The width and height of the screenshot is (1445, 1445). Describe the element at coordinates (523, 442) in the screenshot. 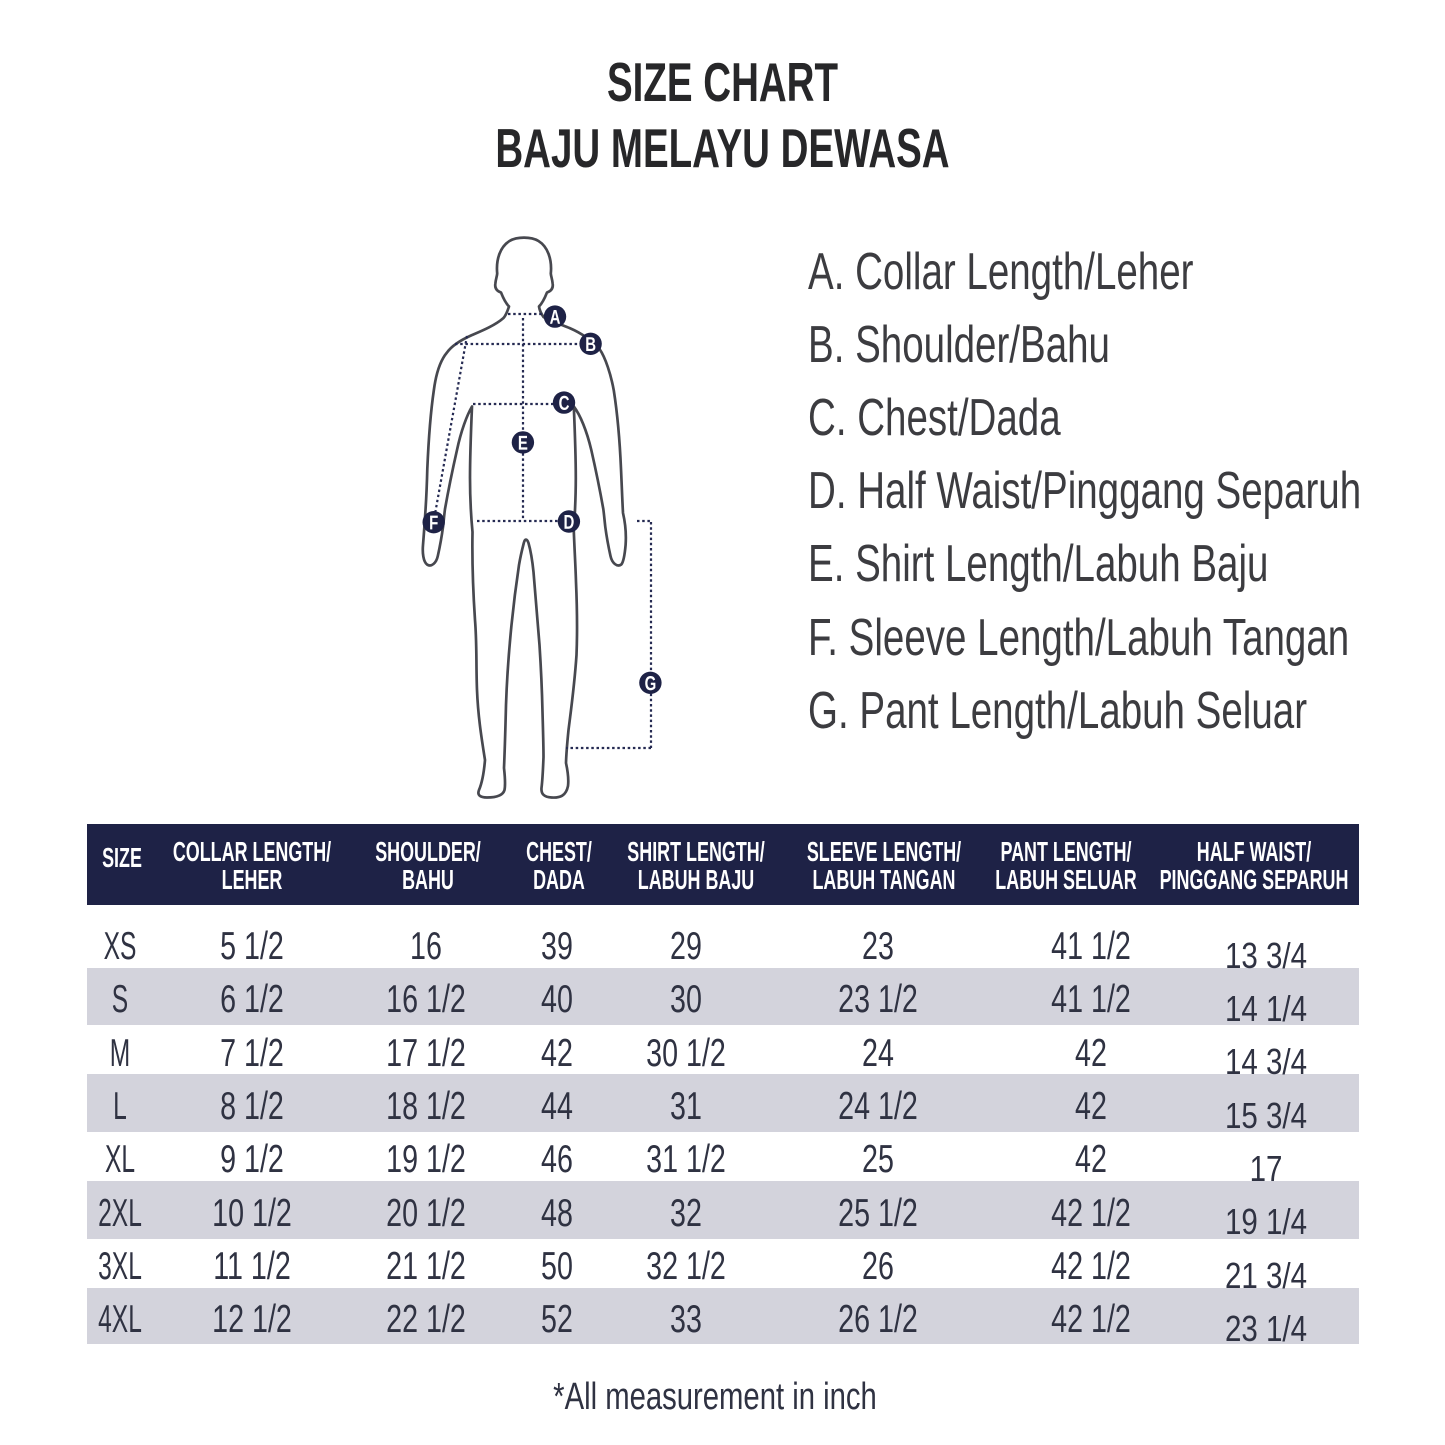

I see `svg-text: E` at that location.